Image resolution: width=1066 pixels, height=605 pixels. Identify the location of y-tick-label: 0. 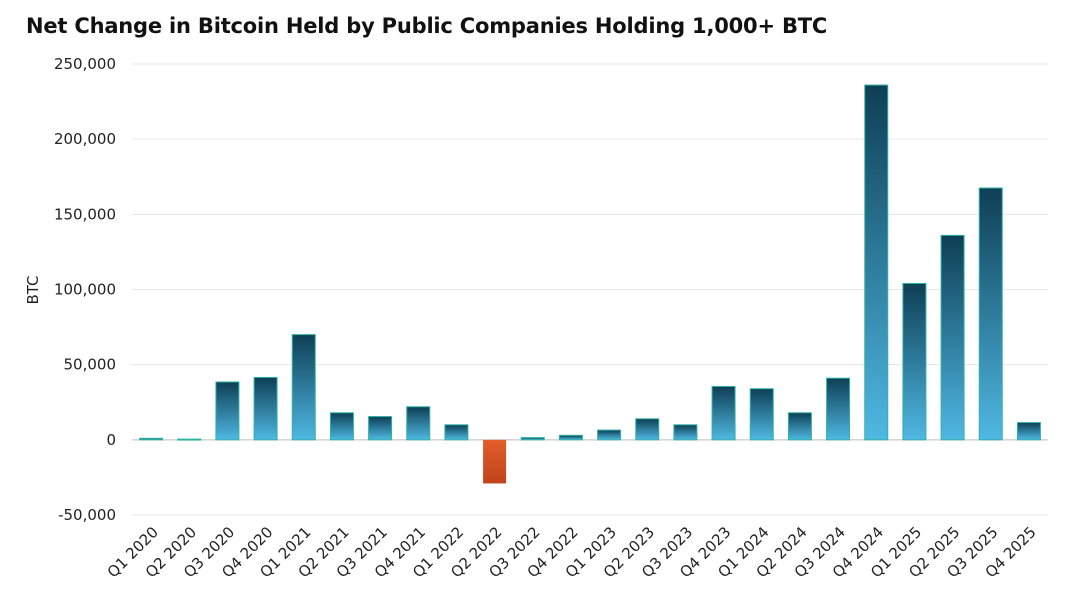
(111, 440).